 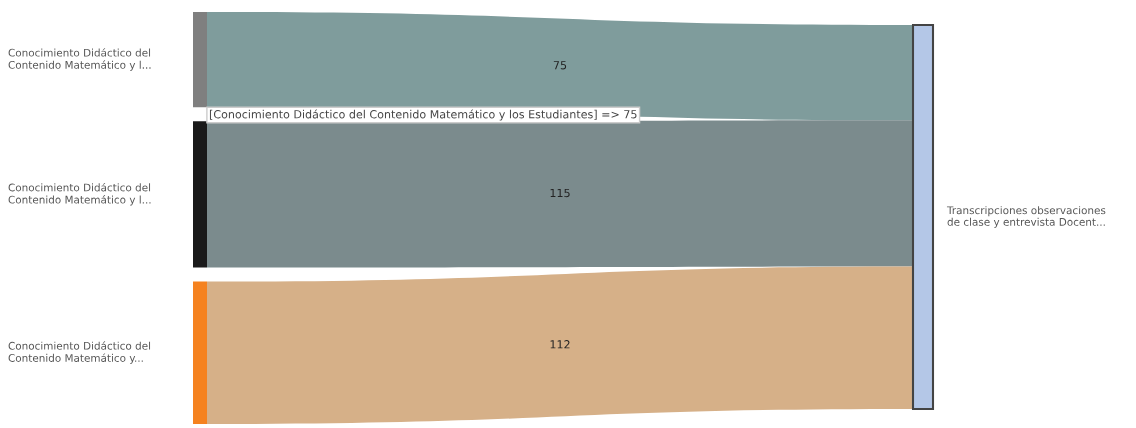 What do you see at coordinates (560, 65) in the screenshot?
I see `data-label: 75` at bounding box center [560, 65].